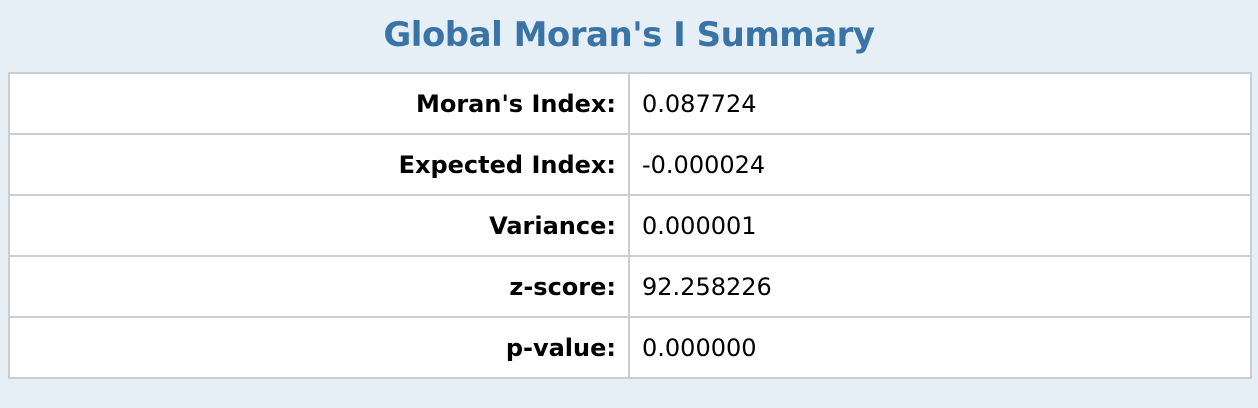 Image resolution: width=1258 pixels, height=408 pixels. I want to click on row-value: 0.087724, so click(940, 103).